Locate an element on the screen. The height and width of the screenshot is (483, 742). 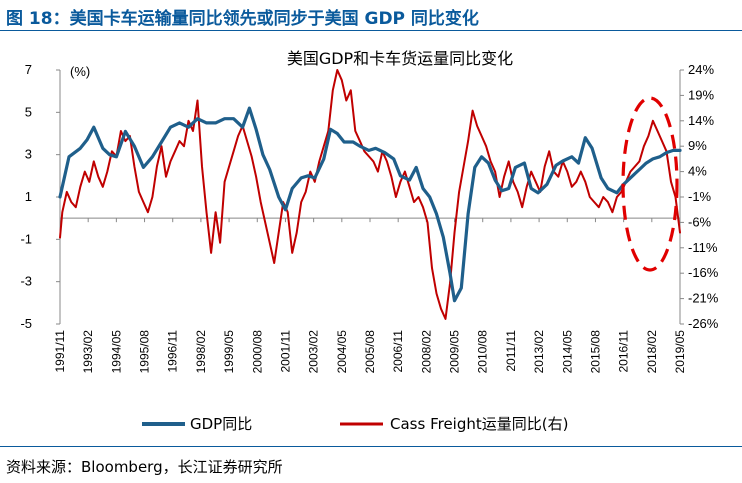
right-tick-label: -6% is located at coordinates (700, 221).